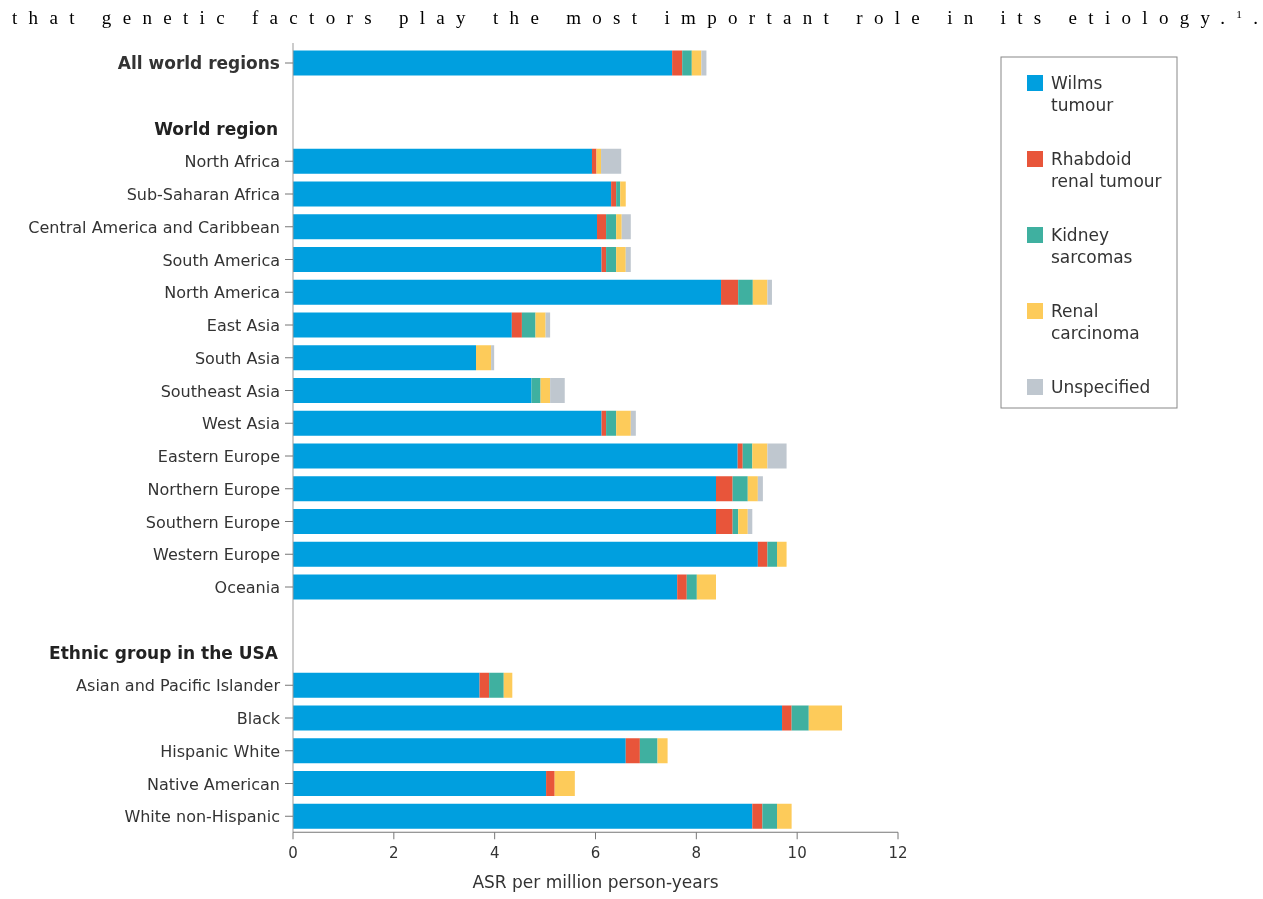 The height and width of the screenshot is (899, 1263). Describe the element at coordinates (216, 128) in the screenshot. I see `text: World region` at that location.